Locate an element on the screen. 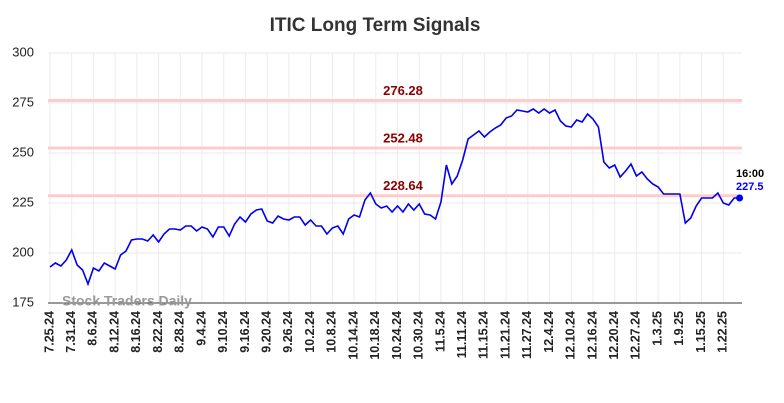  x-tick-label: 1.3.25 is located at coordinates (657, 328).